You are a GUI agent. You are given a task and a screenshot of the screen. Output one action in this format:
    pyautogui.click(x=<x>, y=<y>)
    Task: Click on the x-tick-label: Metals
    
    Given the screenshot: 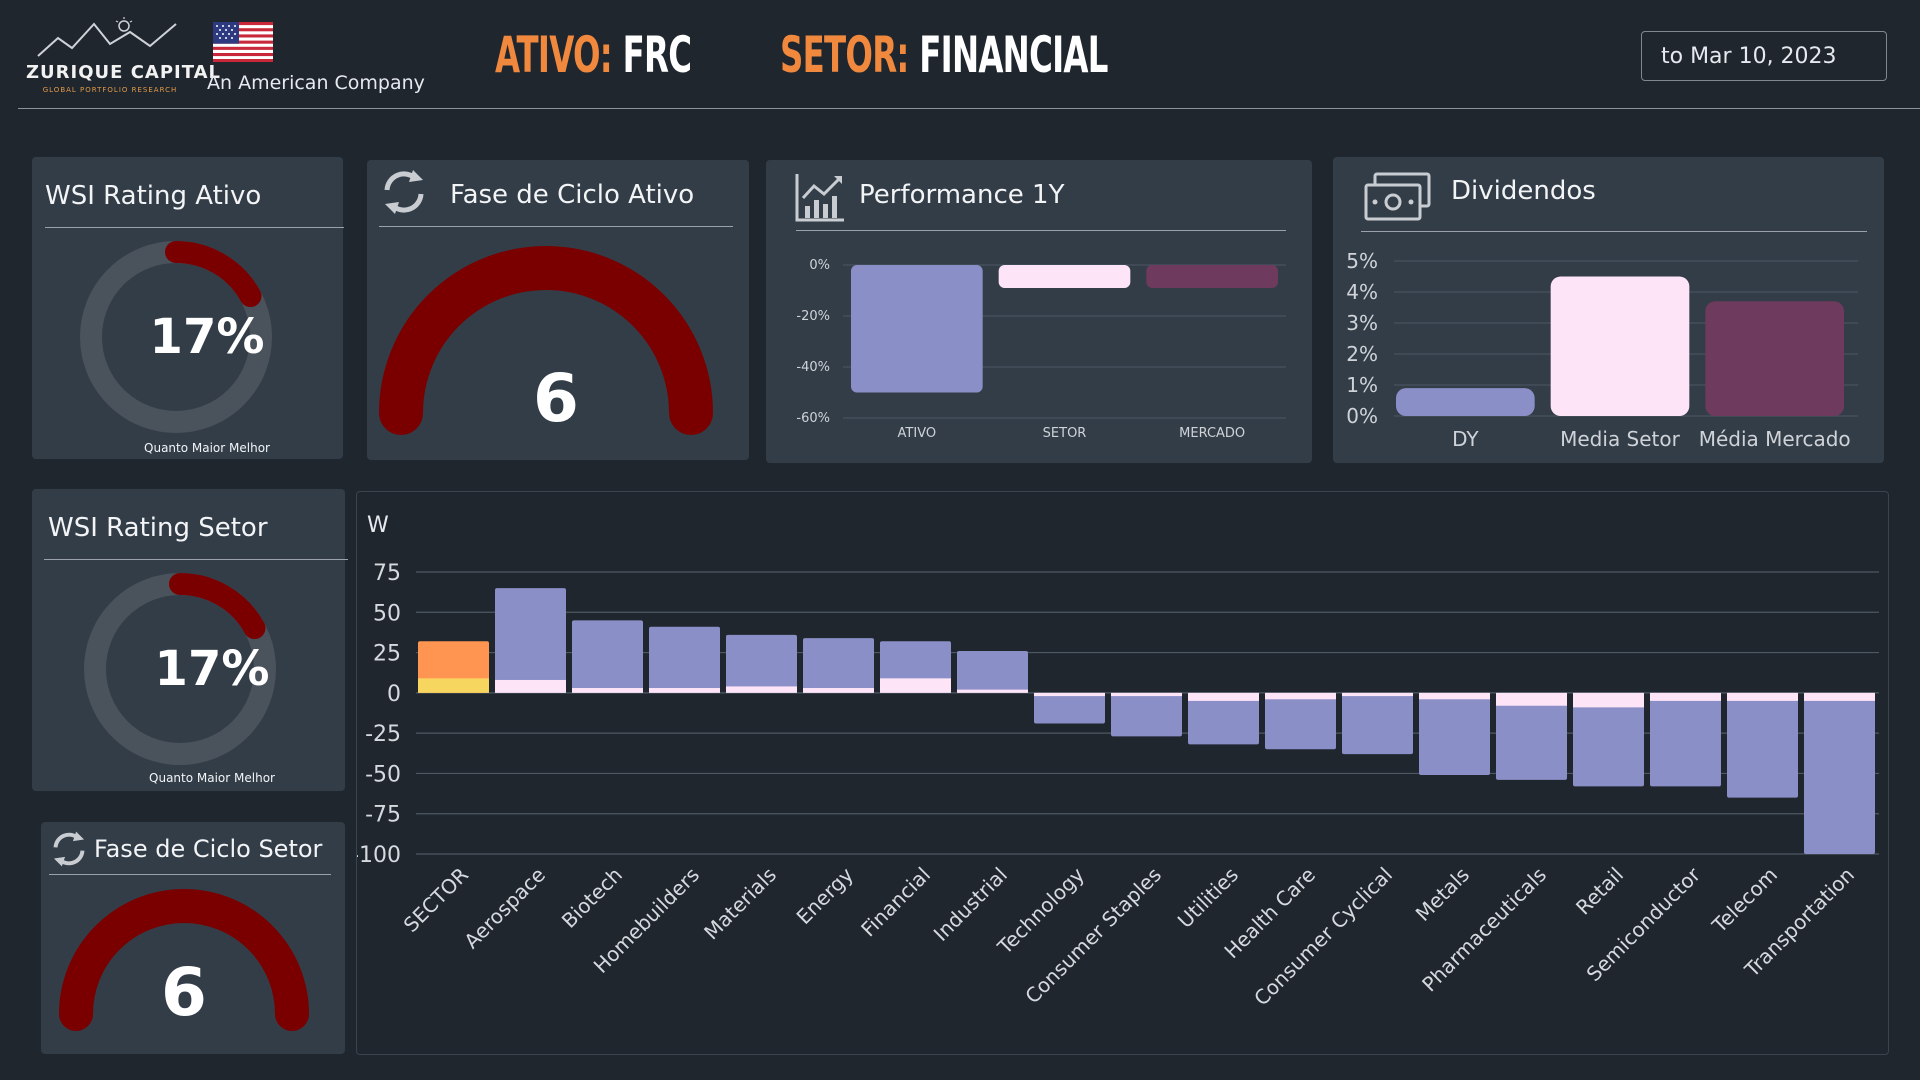 What is the action you would take?
    pyautogui.click(x=1442, y=894)
    